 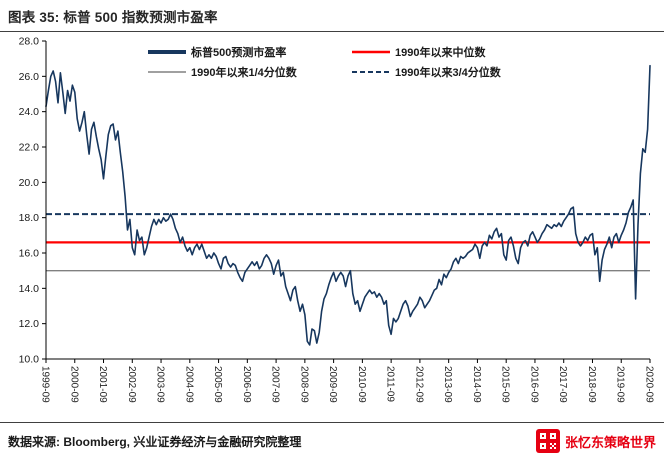 What do you see at coordinates (29, 112) in the screenshot?
I see `svg-text: 24.0` at bounding box center [29, 112].